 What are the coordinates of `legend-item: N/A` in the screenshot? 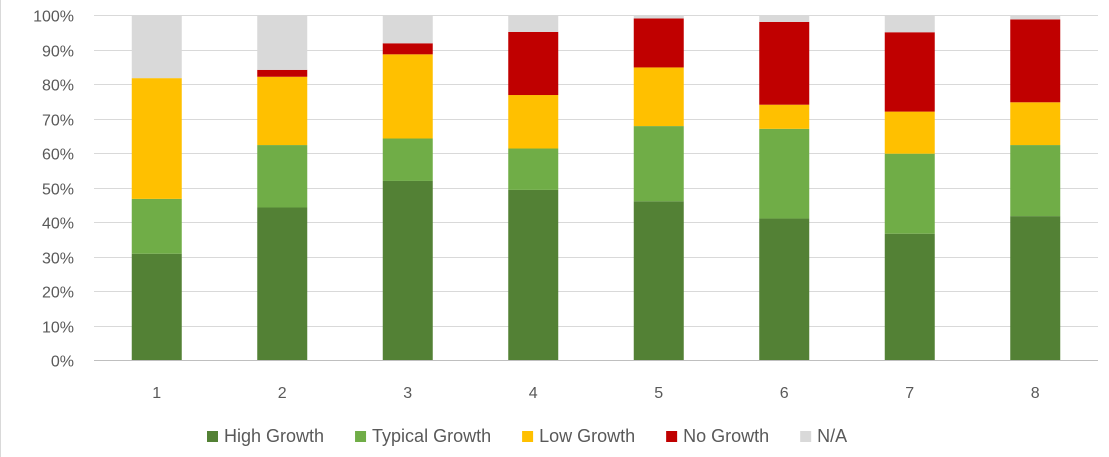 It's located at (823, 436).